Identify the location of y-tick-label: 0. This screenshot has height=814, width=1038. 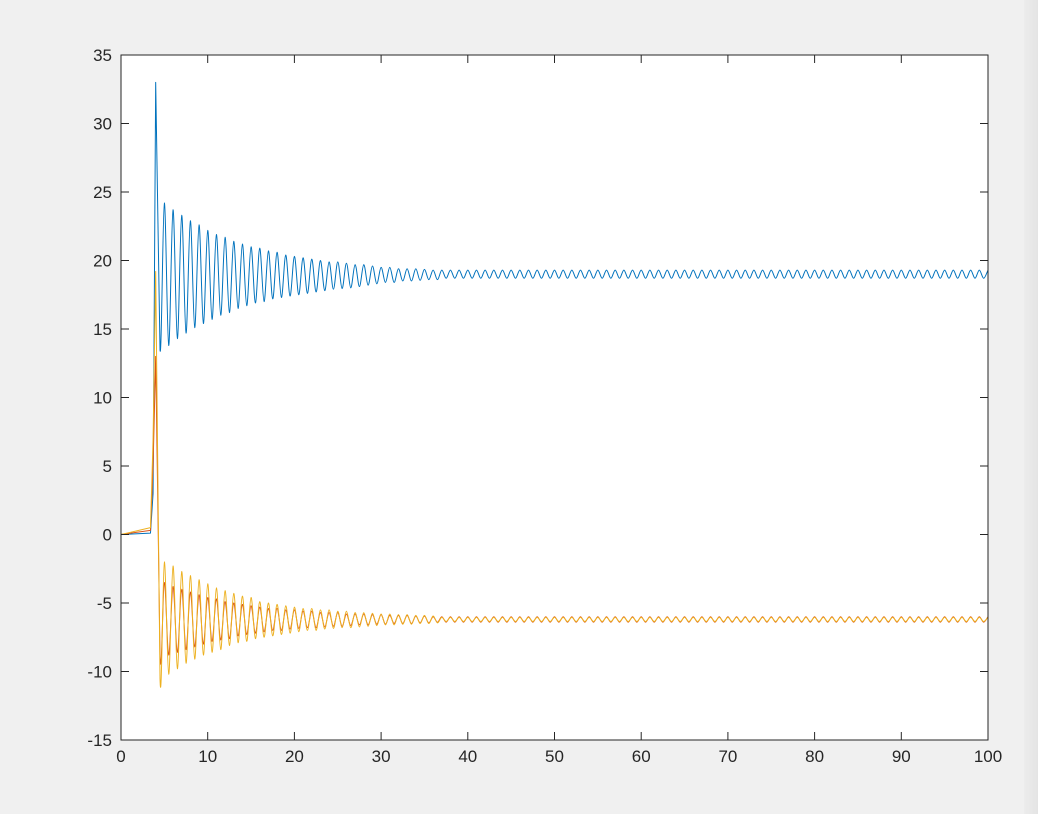
(107, 535).